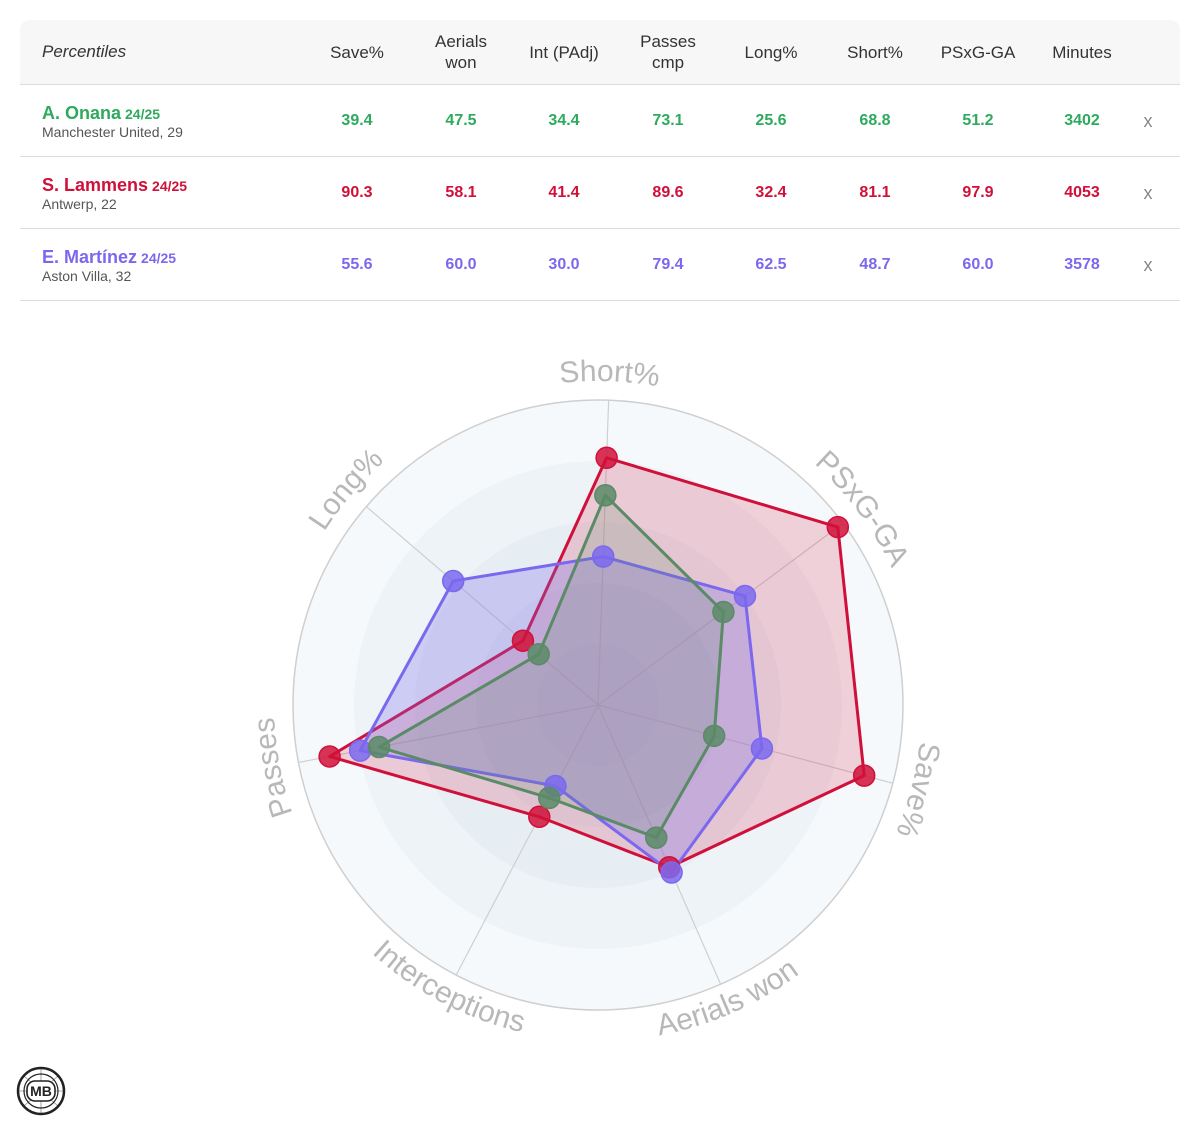 The width and height of the screenshot is (1200, 1134). I want to click on axis-label-text: Passes, so click(273, 769).